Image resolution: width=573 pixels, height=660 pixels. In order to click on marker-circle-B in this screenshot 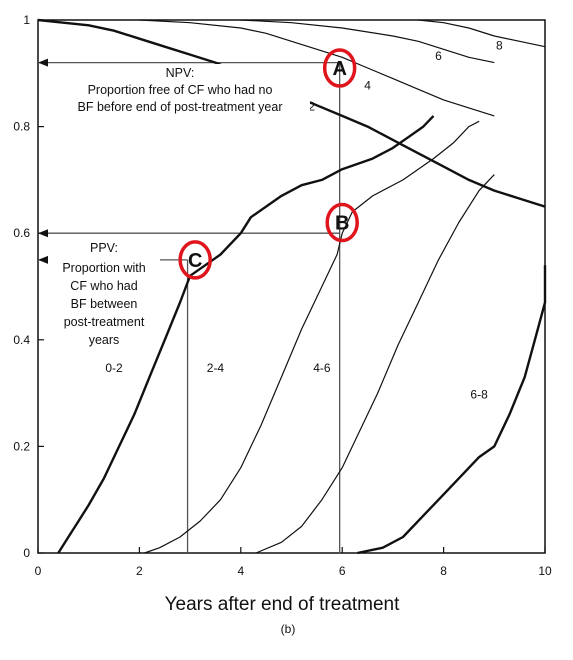, I will do `click(342, 222)`.